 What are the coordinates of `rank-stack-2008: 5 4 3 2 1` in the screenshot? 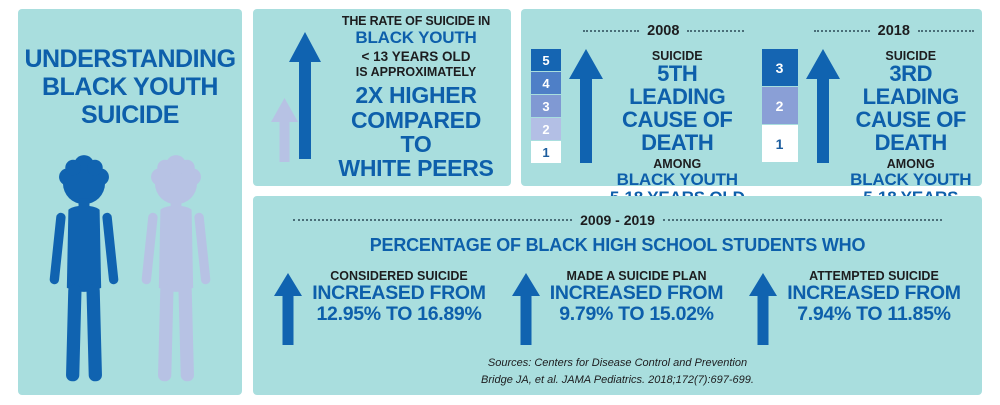 It's located at (546, 128).